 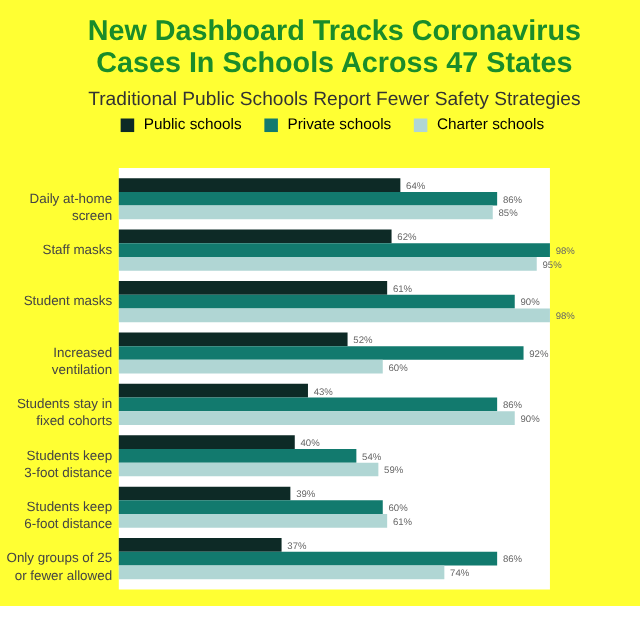 What do you see at coordinates (334, 99) in the screenshot?
I see `chart-subtitle: Traditional Public Schools Report Fewer Safety Strategies` at bounding box center [334, 99].